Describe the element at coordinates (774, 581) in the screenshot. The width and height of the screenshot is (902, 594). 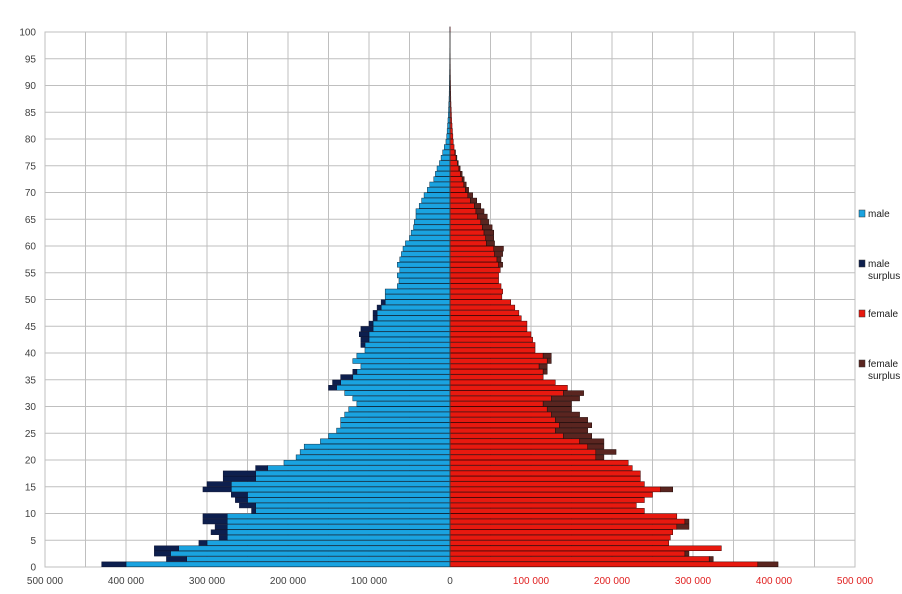
I see `x-tick-label: 400 000` at that location.